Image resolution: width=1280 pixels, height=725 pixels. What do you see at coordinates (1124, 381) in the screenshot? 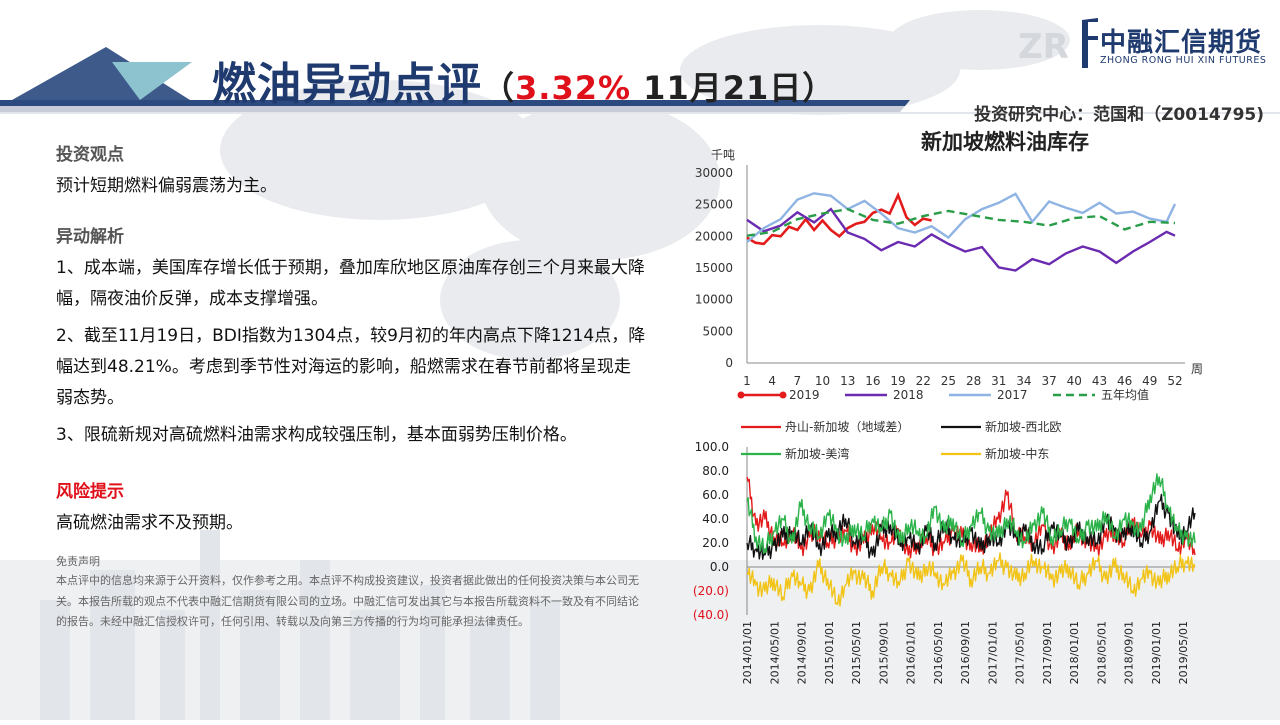
I see `chart1-xtick-label: 46` at bounding box center [1124, 381].